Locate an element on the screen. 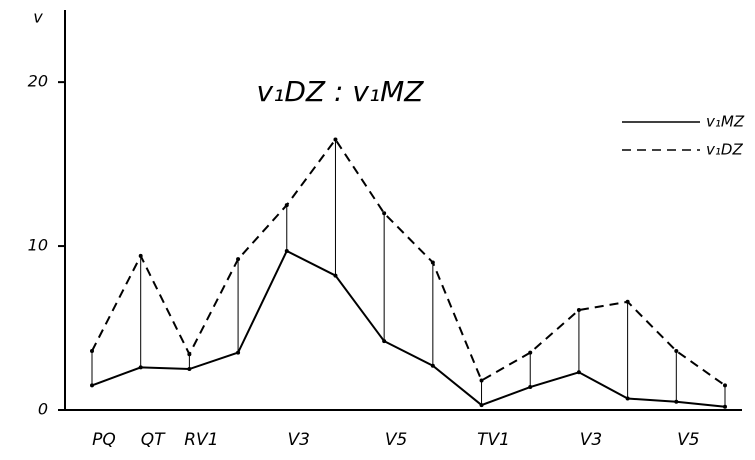  y-tick-label: 10 is located at coordinates (38, 245).